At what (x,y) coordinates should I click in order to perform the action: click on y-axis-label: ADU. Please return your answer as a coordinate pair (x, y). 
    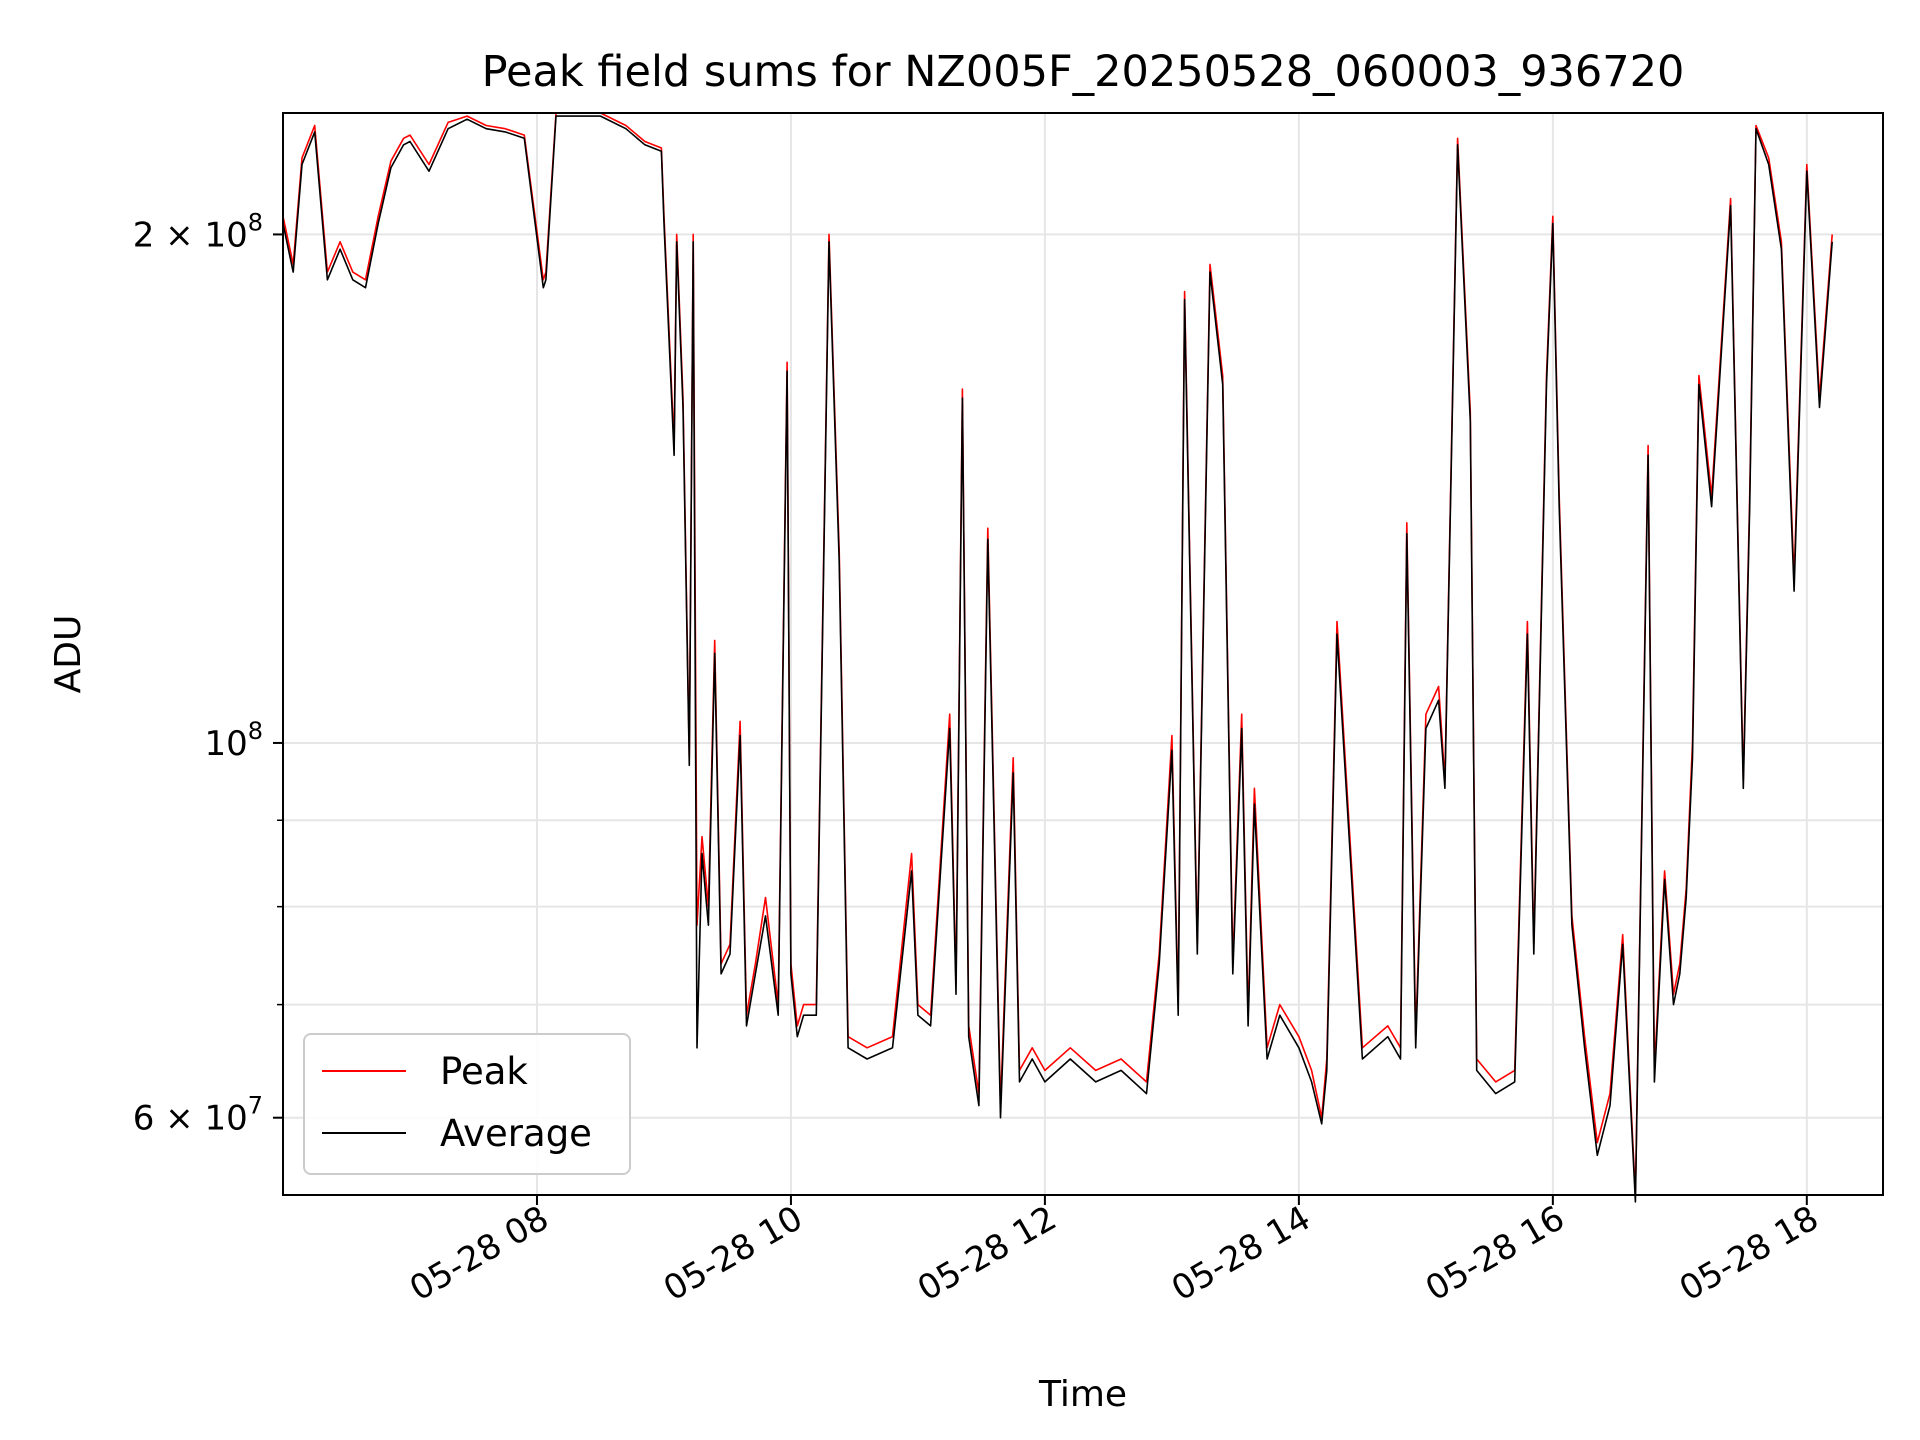
    Looking at the image, I should click on (68, 654).